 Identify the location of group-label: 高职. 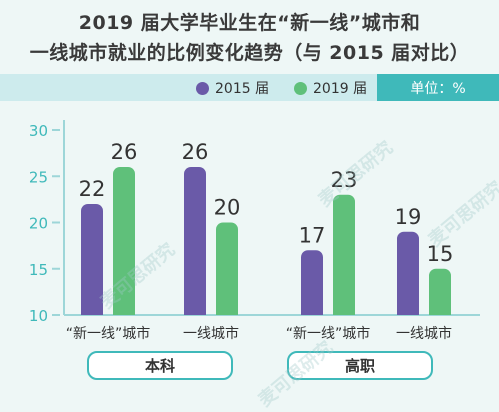
(360, 366).